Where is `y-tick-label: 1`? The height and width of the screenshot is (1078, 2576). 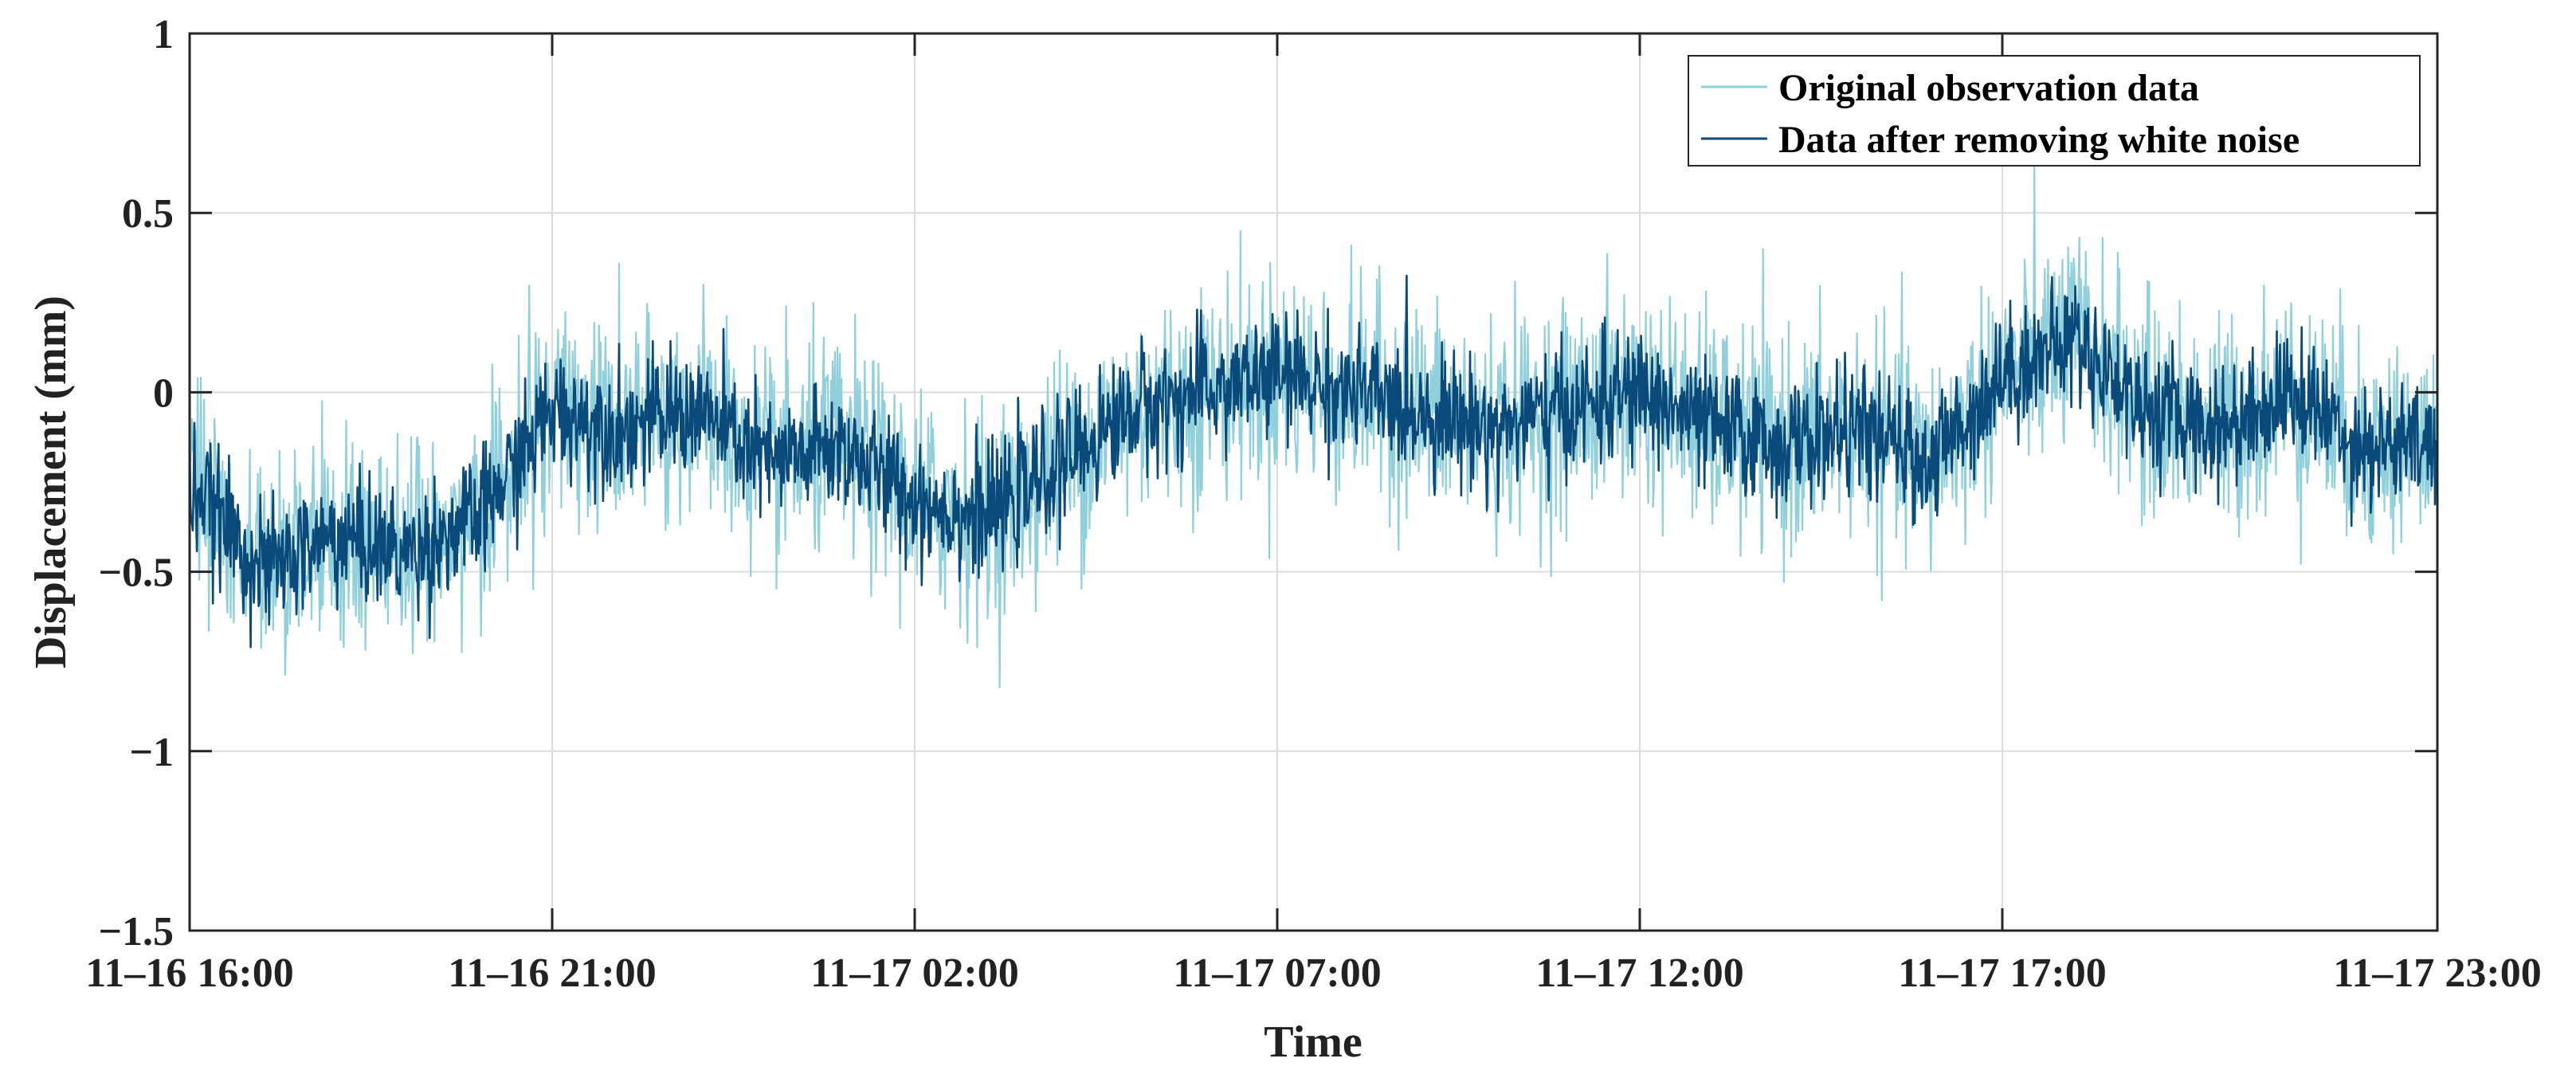
y-tick-label: 1 is located at coordinates (163, 34).